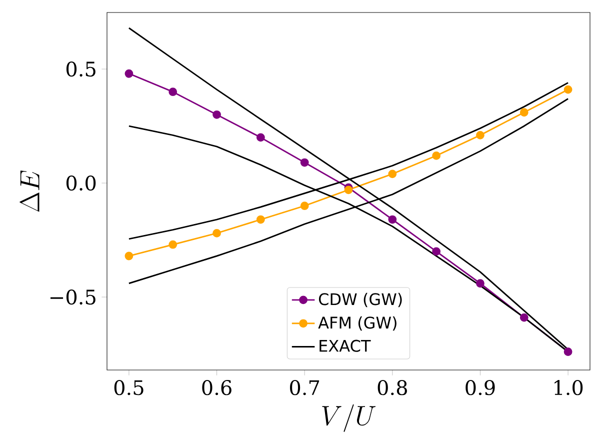 The height and width of the screenshot is (436, 592). What do you see at coordinates (345, 346) in the screenshot?
I see `legend-label: EXACT` at bounding box center [345, 346].